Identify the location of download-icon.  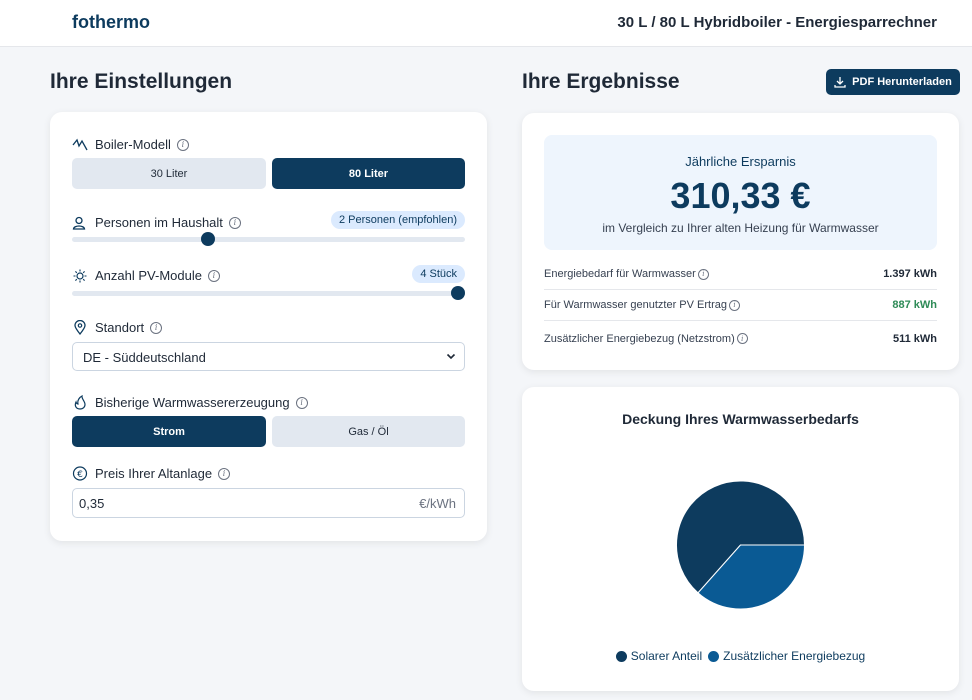
(840, 82).